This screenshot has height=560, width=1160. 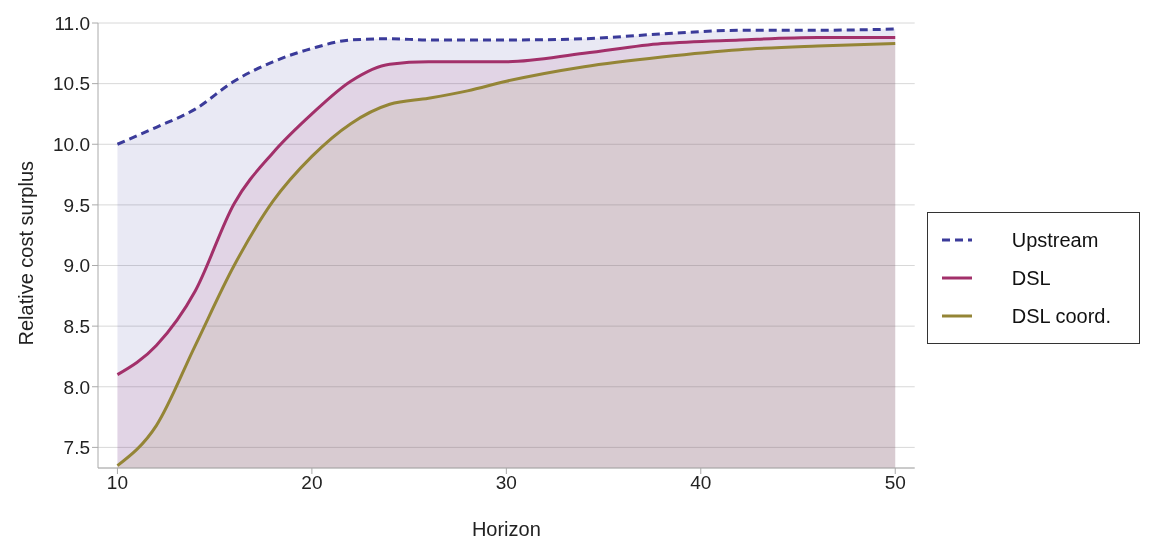 I want to click on x-tick-label: 20, so click(x=312, y=483).